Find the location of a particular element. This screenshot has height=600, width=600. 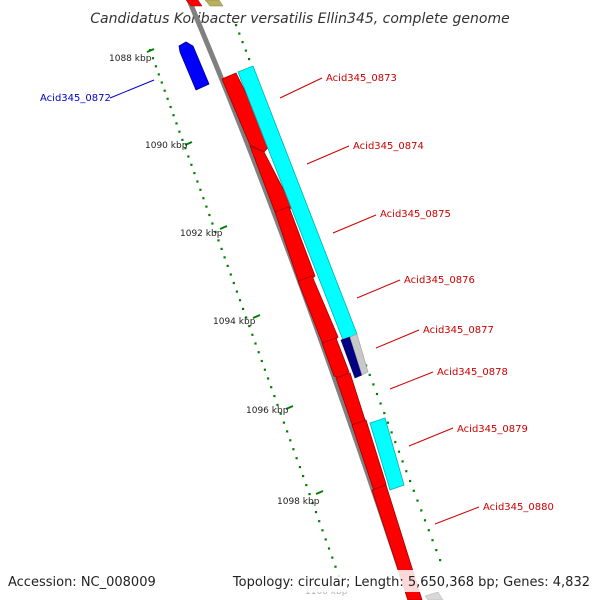

tick-label-1096: 1096 kbp is located at coordinates (267, 411).